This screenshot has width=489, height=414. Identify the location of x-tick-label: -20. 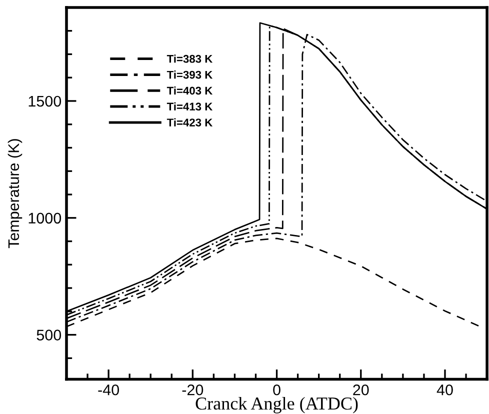
(193, 390).